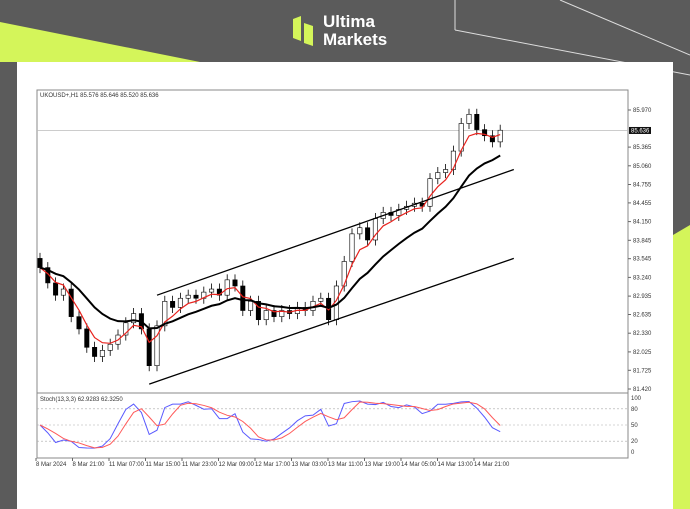 Image resolution: width=690 pixels, height=509 pixels. Describe the element at coordinates (642, 223) in the screenshot. I see `y-tick-label: 84.150` at that location.